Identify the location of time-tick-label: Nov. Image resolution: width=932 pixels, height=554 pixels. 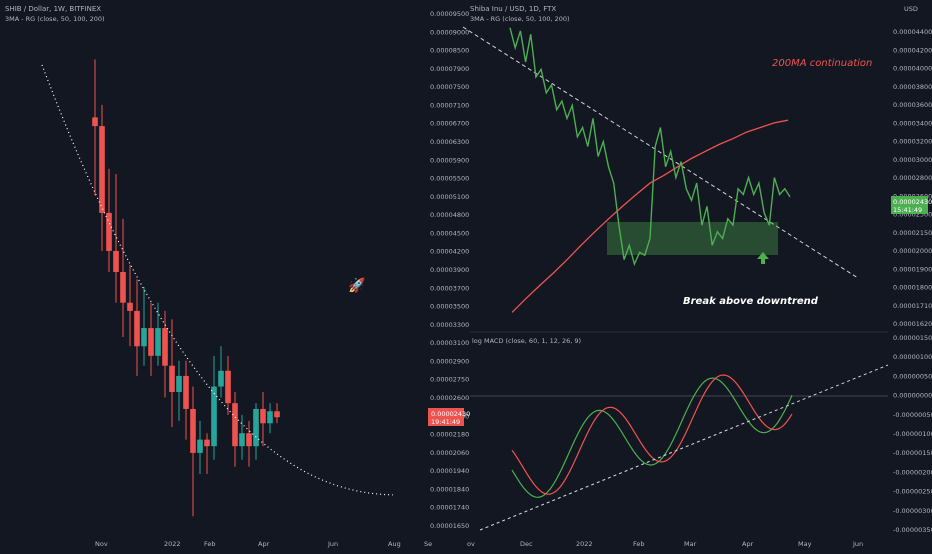
(101, 544).